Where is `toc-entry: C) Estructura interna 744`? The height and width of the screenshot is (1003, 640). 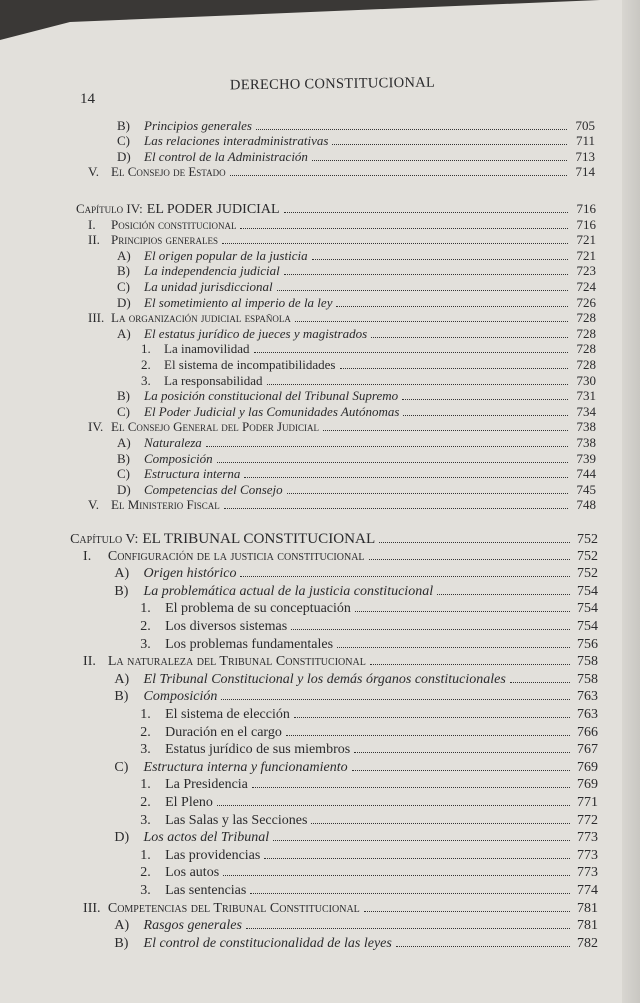
toc-entry: C) Estructura interna 744 is located at coordinates (356, 474).